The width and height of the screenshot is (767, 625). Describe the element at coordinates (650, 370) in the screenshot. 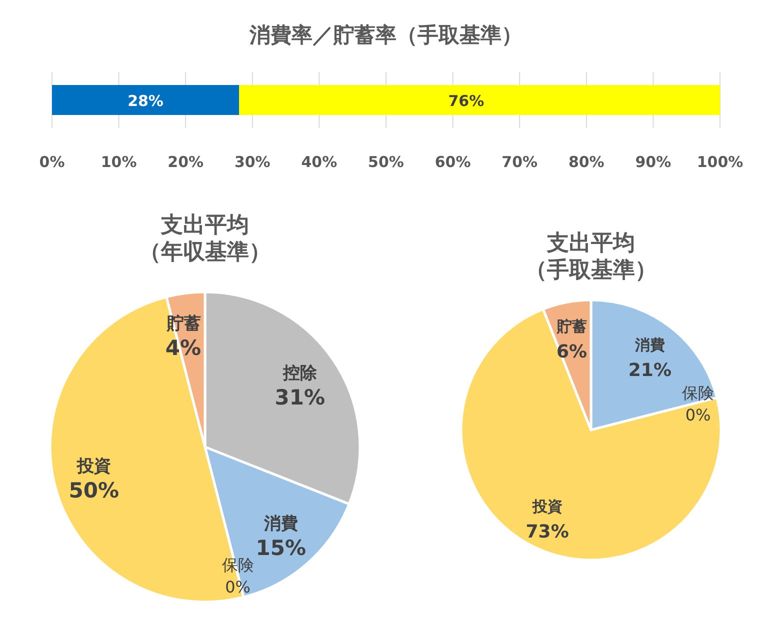

I see `data-label: 21%` at that location.